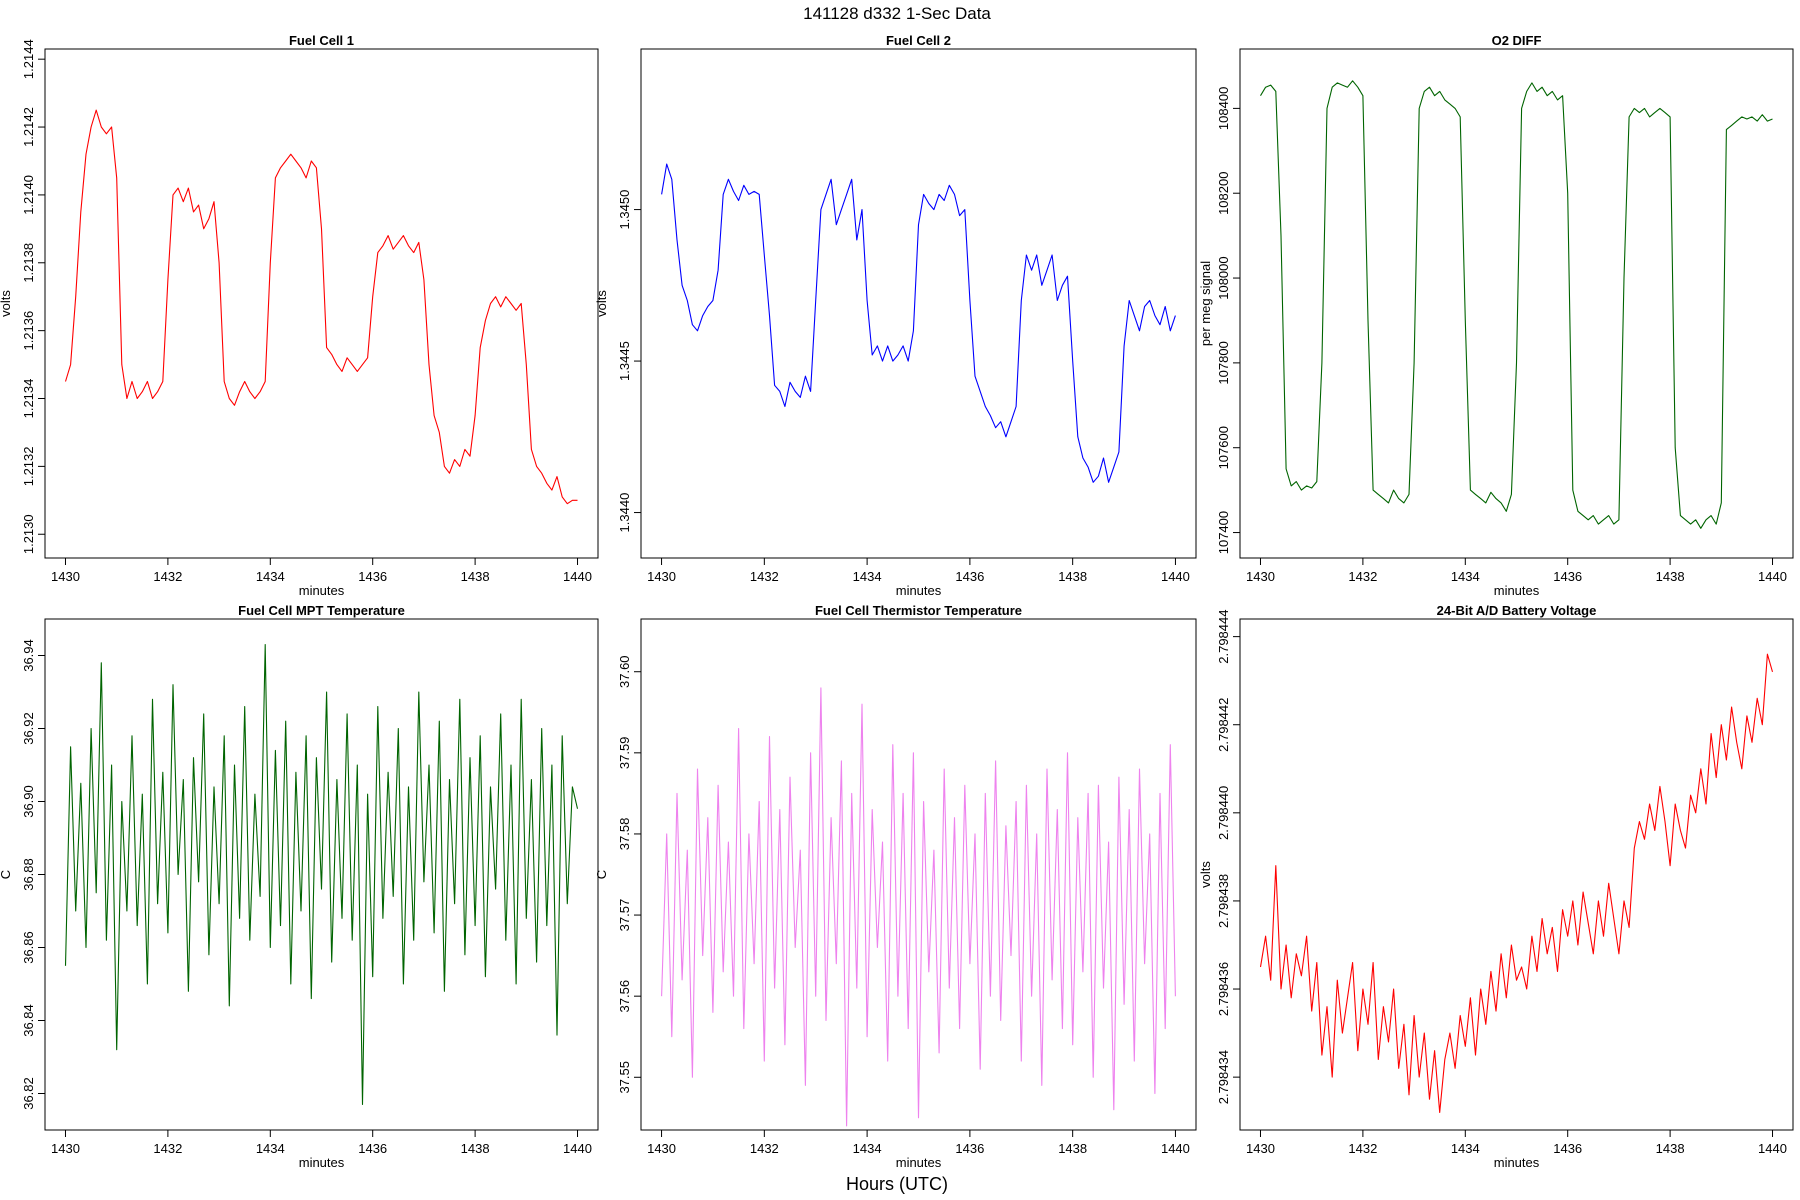 The image size is (1800, 1200). I want to click on y-tick-label: 108400, so click(1223, 108).